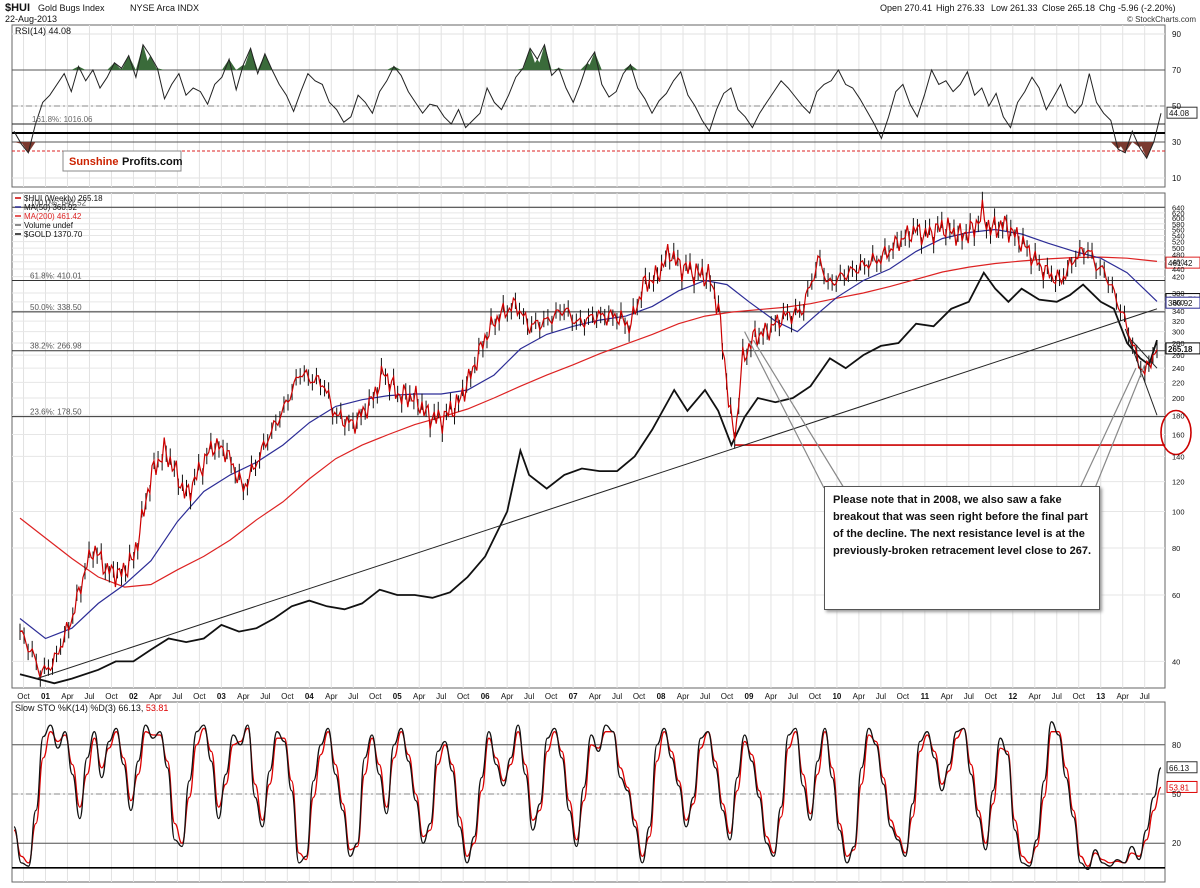  I want to click on sto-d-box, so click(1182, 786).